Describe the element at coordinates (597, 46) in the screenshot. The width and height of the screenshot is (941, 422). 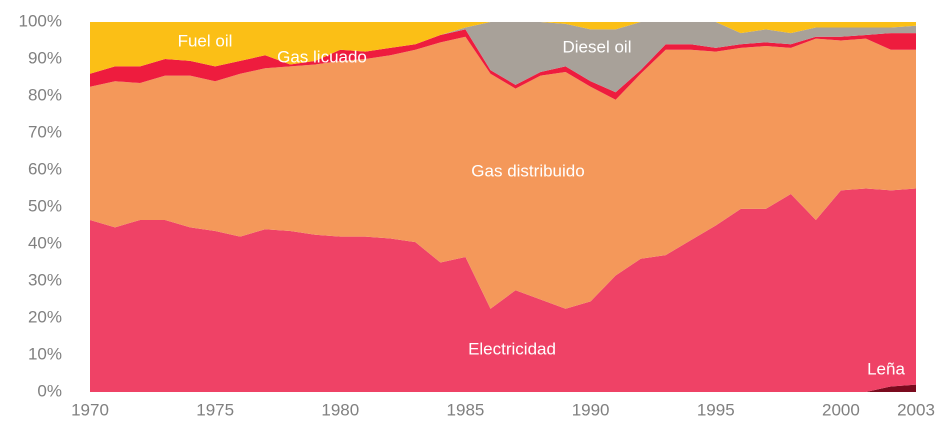
I see `series-label: Diesel oil` at that location.